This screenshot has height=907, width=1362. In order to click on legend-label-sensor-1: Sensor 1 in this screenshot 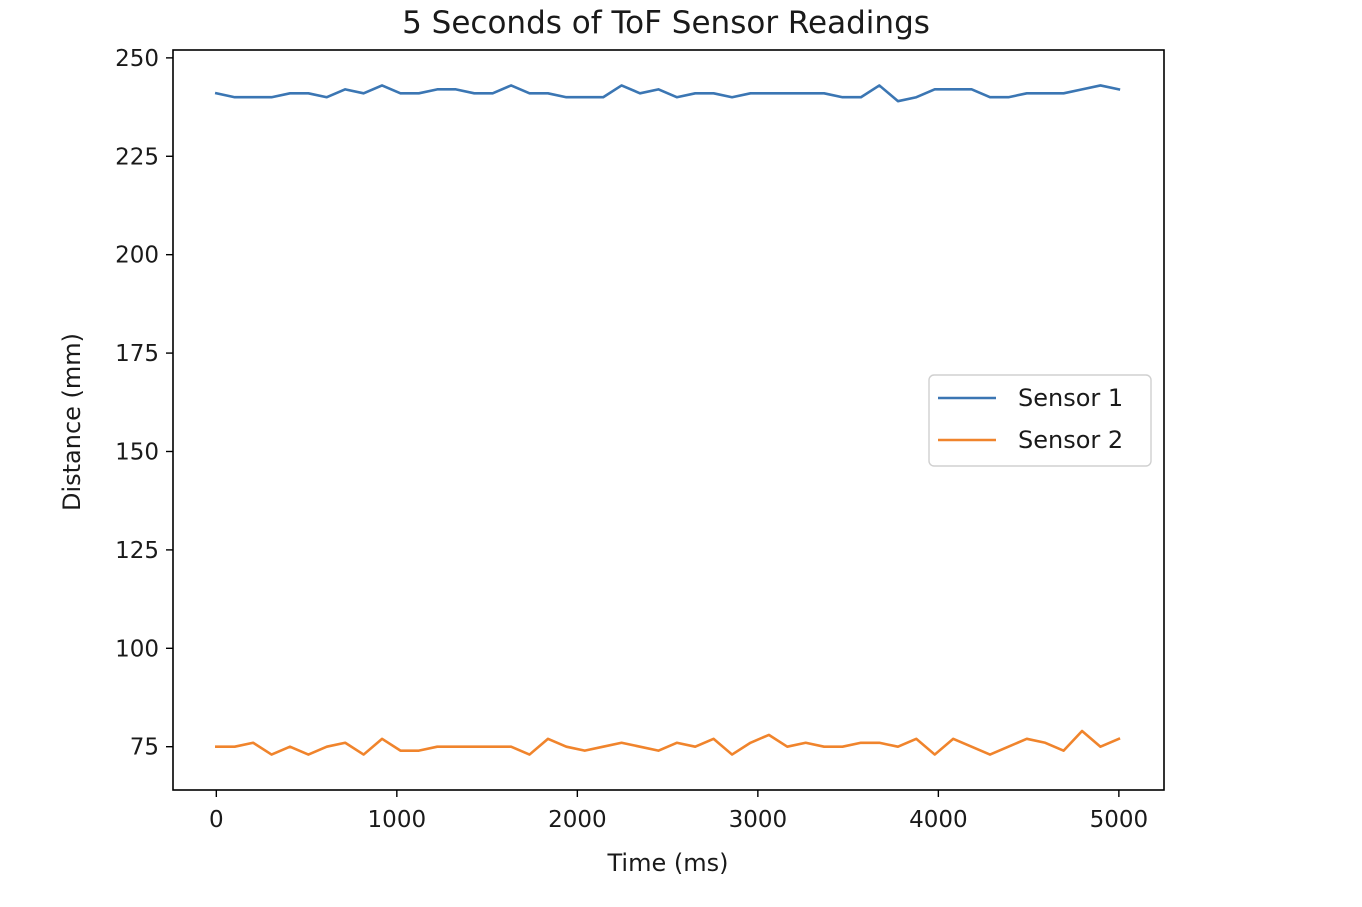, I will do `click(1070, 398)`.